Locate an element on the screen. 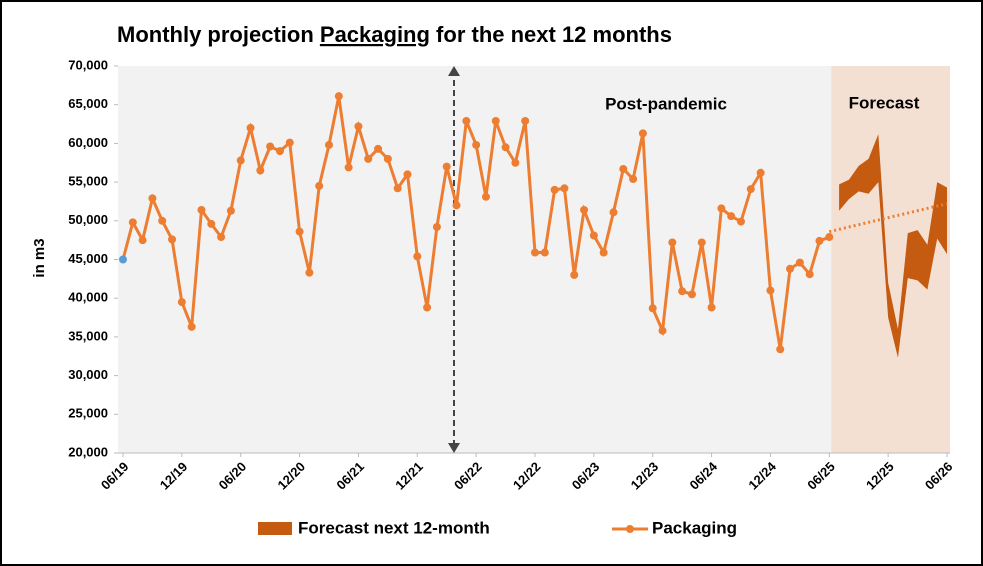 The height and width of the screenshot is (566, 983). legend-swatch is located at coordinates (275, 528).